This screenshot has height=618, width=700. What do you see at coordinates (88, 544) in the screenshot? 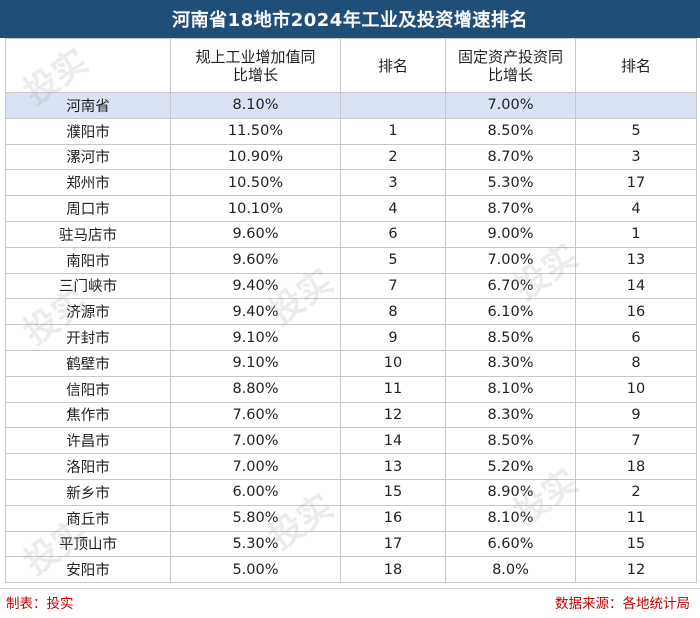
I see `city-name: 平顶山市` at bounding box center [88, 544].